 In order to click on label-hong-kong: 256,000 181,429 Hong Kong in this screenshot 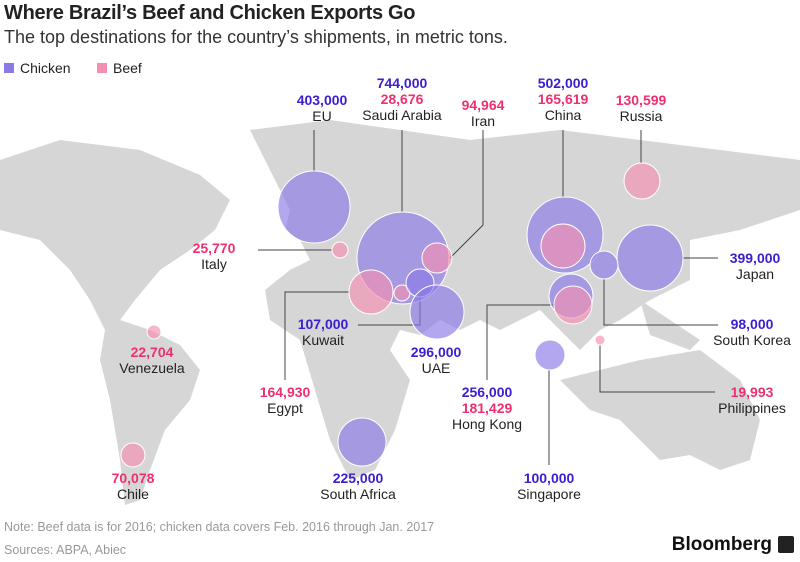, I will do `click(487, 408)`.